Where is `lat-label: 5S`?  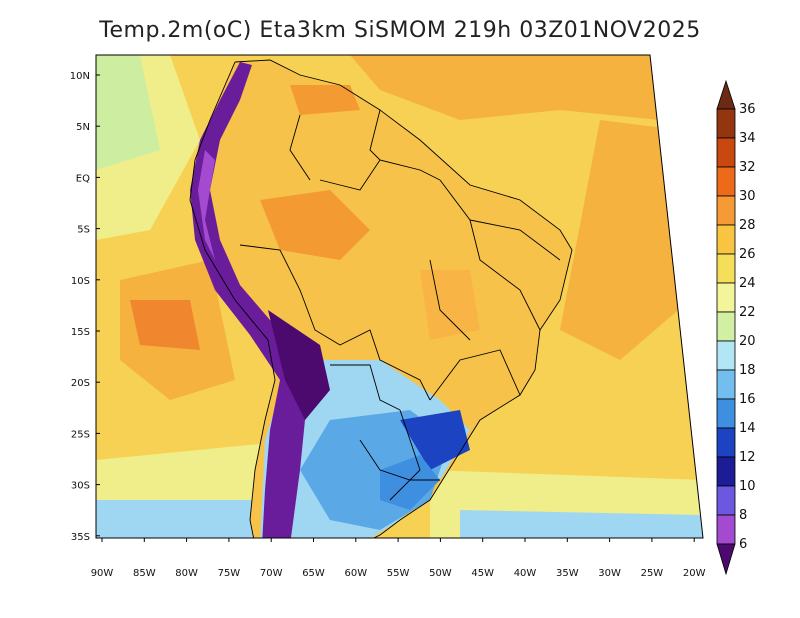
lat-label: 5S is located at coordinates (83, 230).